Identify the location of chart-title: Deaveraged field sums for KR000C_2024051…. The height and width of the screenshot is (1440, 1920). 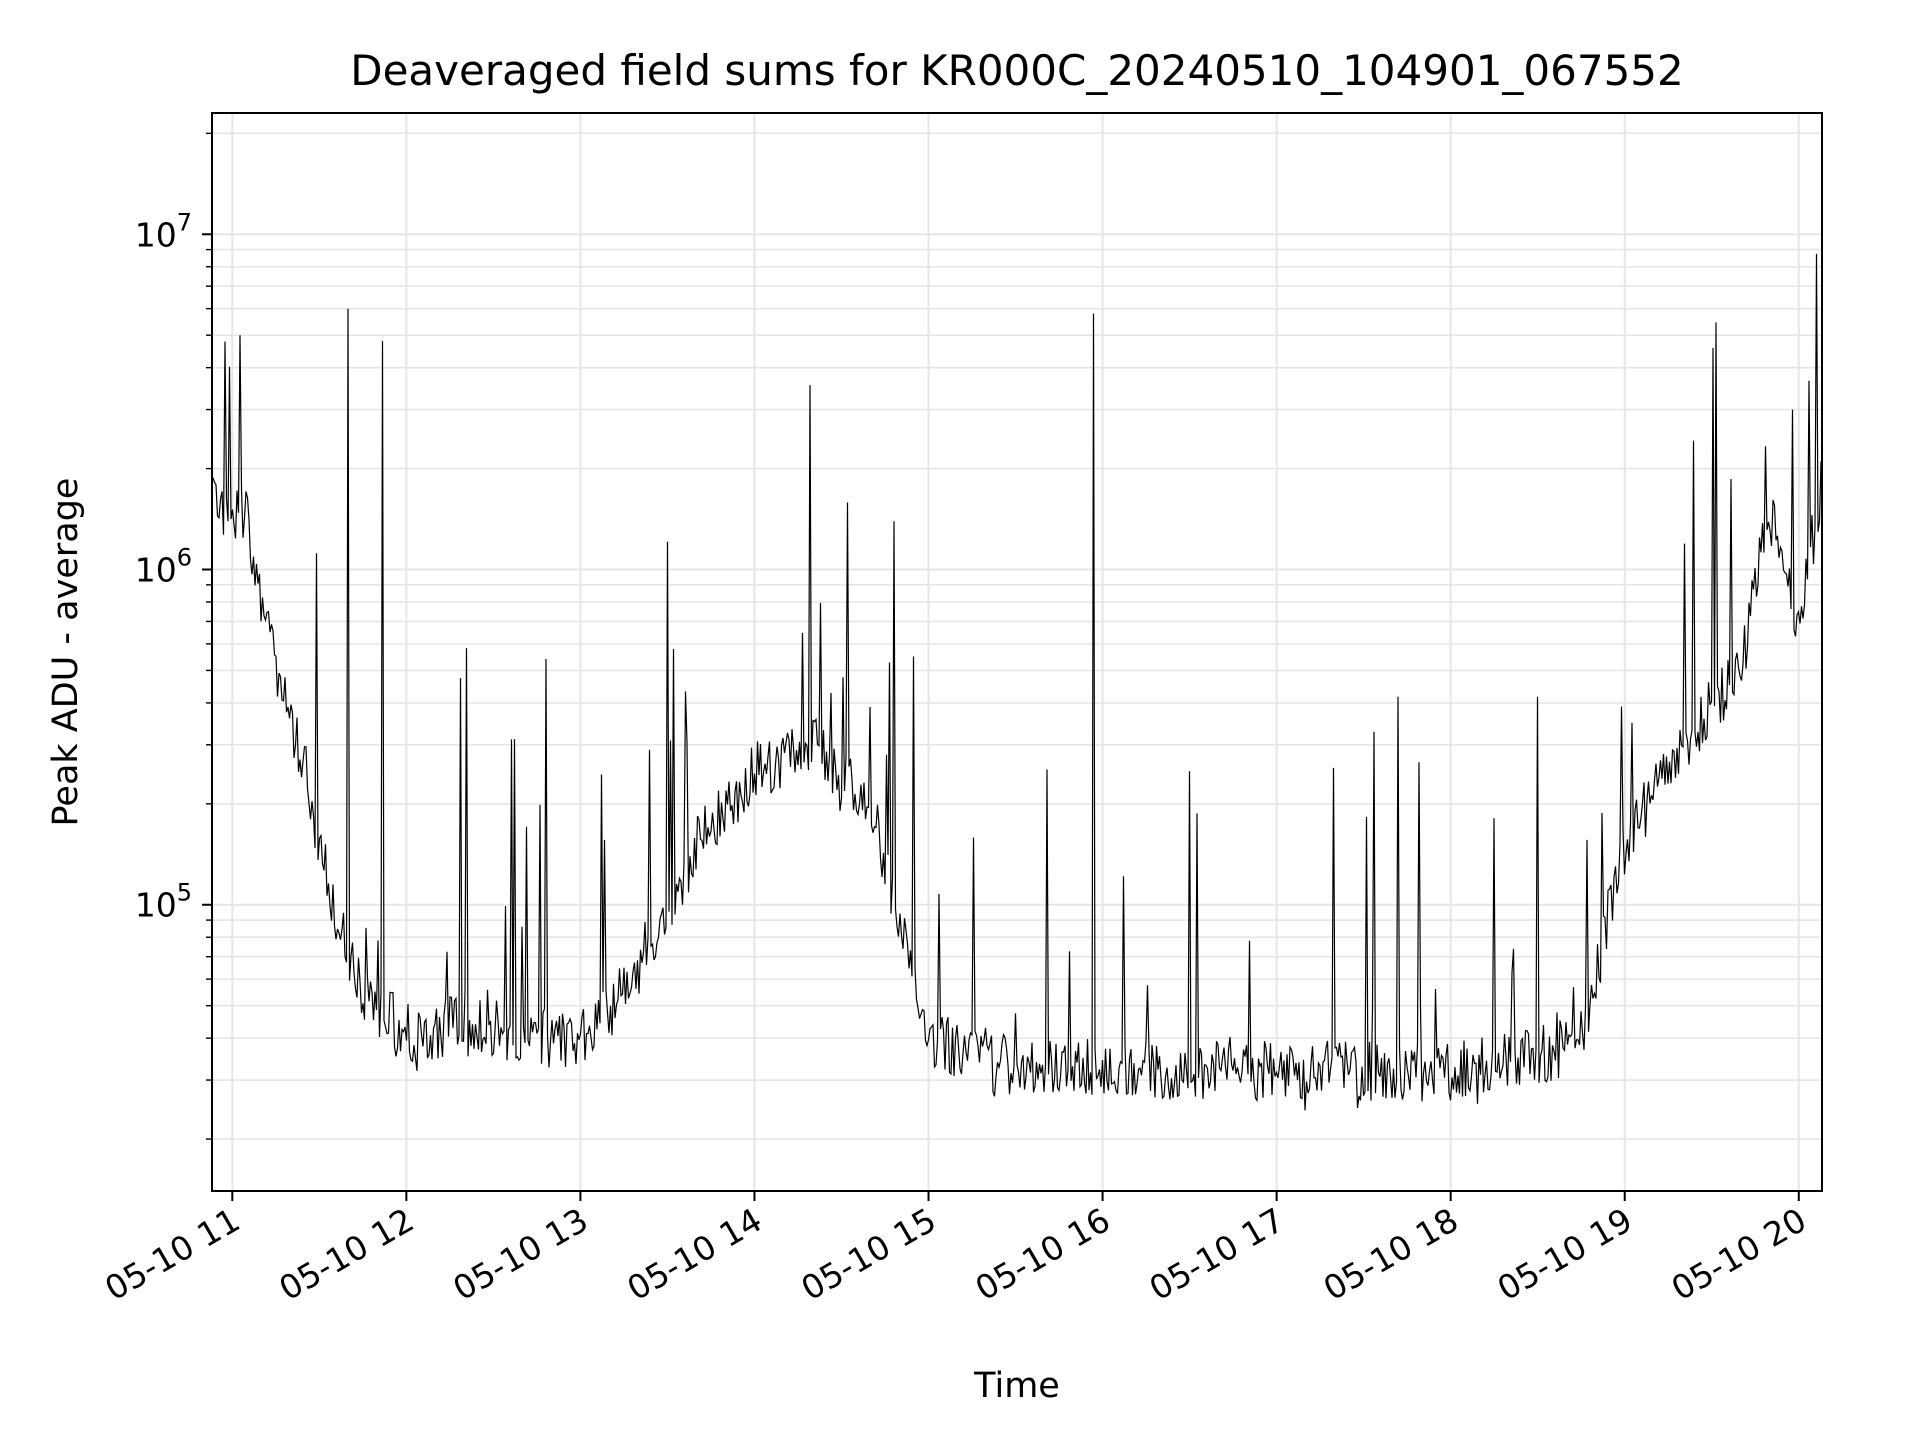
(1017, 70).